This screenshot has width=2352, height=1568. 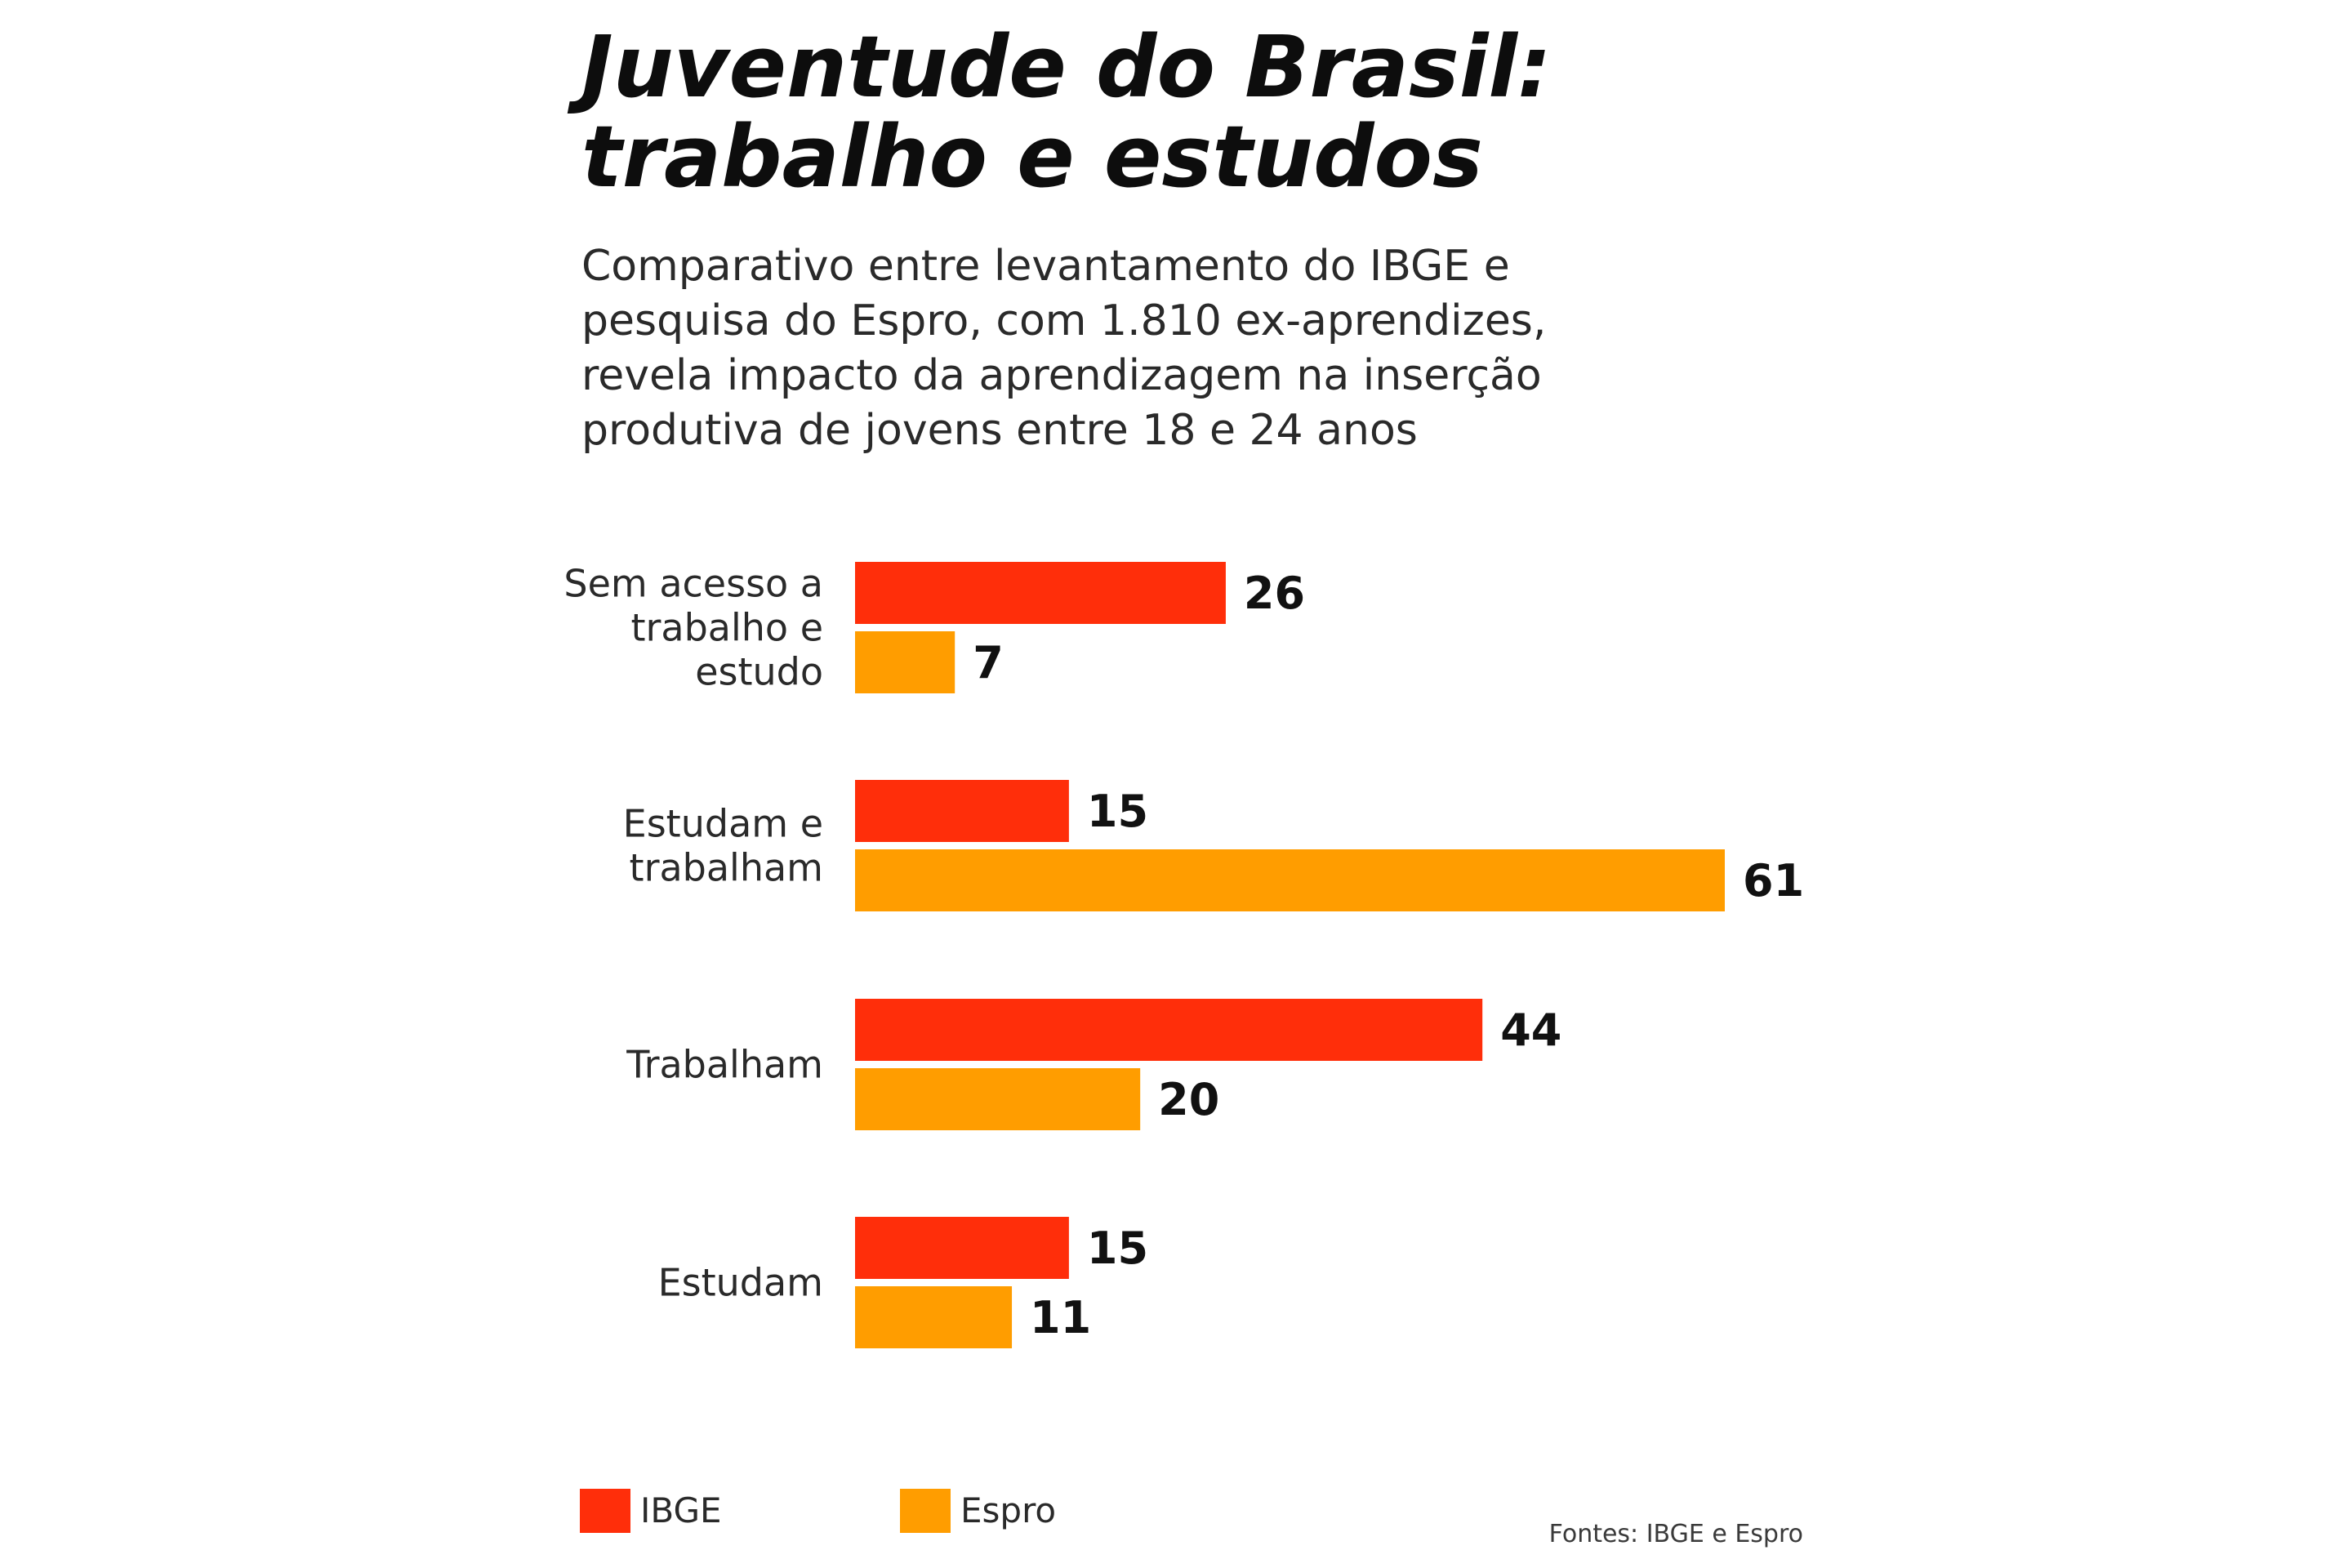 What do you see at coordinates (1188, 1099) in the screenshot?
I see `value-label-espro-3: 20` at bounding box center [1188, 1099].